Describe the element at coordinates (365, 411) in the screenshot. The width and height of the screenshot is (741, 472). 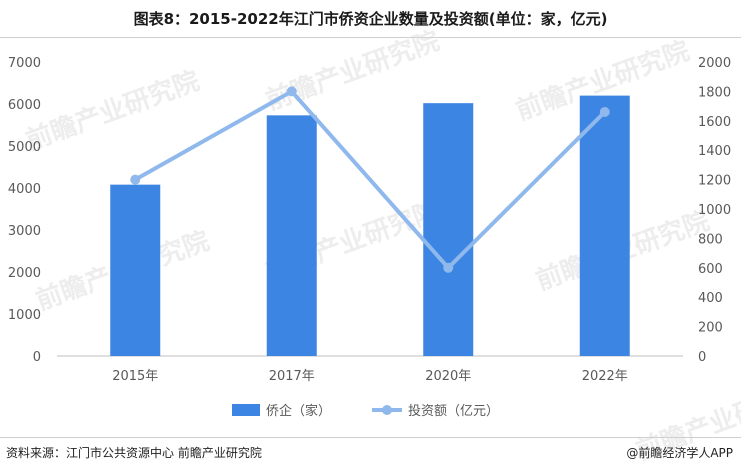
I see `chart-legend: 侨企（家） 投资额（亿元）` at that location.